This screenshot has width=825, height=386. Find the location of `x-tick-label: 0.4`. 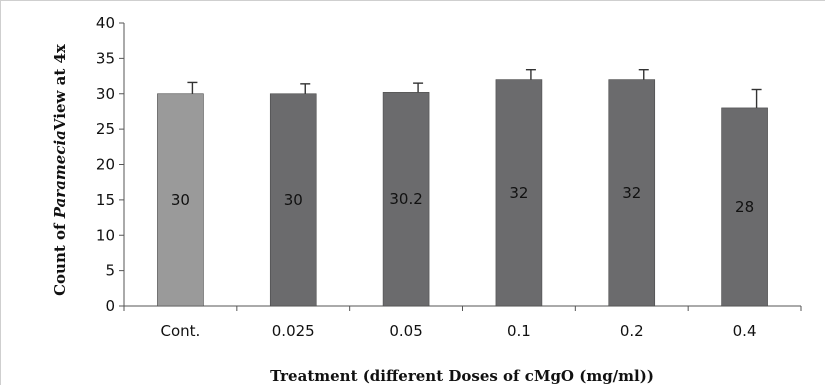

x-tick-label: 0.4 is located at coordinates (745, 331).